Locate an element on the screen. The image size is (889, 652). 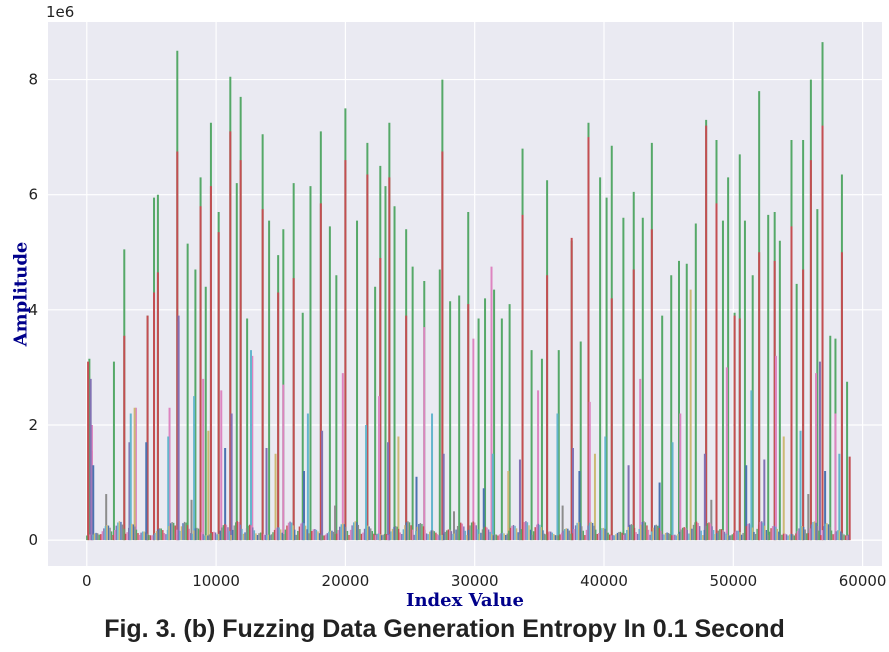
x-tick-label: 50000 is located at coordinates (733, 581).